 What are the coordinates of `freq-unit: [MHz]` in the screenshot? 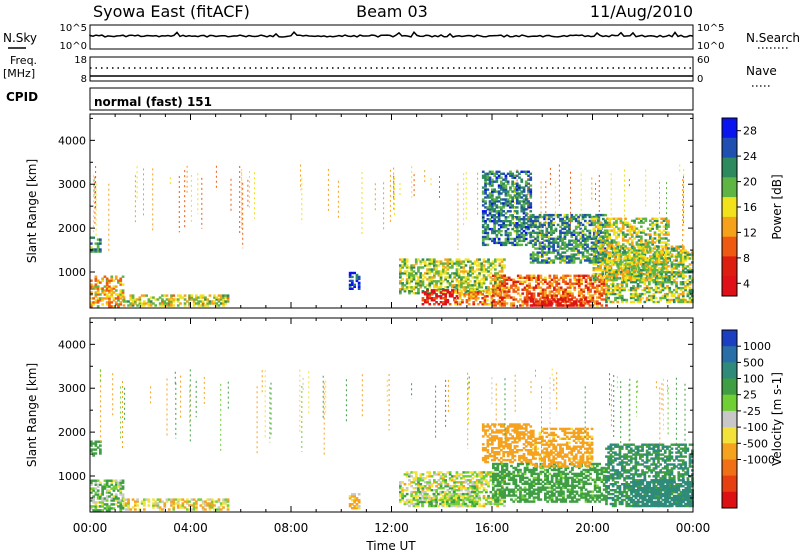 It's located at (19, 73).